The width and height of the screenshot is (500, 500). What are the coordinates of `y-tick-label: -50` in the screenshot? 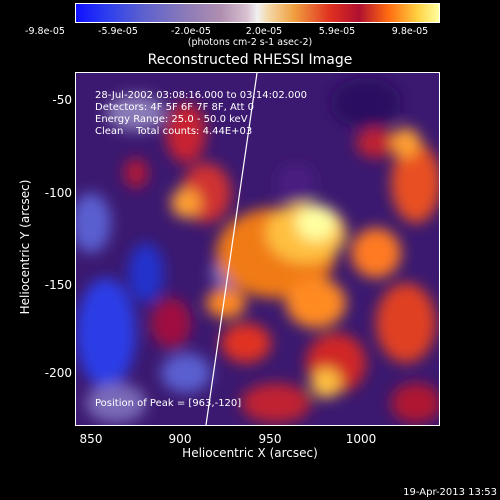 It's located at (62, 100).